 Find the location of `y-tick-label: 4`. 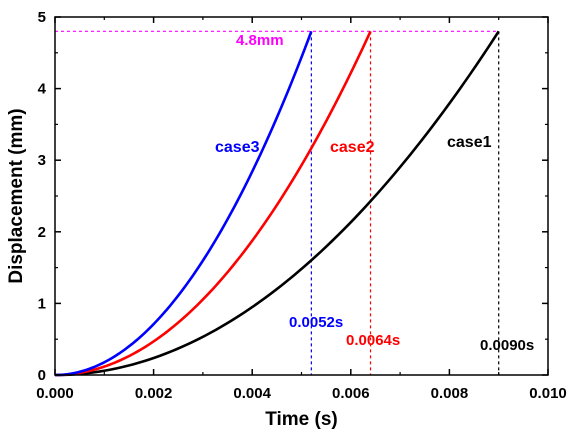

y-tick-label: 4 is located at coordinates (42, 89).